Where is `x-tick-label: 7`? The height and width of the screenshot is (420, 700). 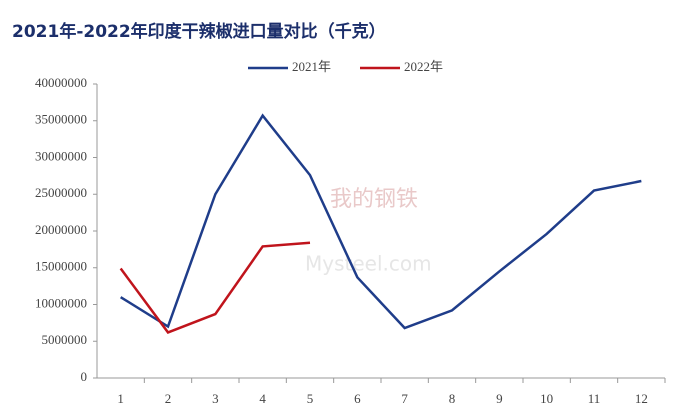 x-tick-label: 7 is located at coordinates (404, 398).